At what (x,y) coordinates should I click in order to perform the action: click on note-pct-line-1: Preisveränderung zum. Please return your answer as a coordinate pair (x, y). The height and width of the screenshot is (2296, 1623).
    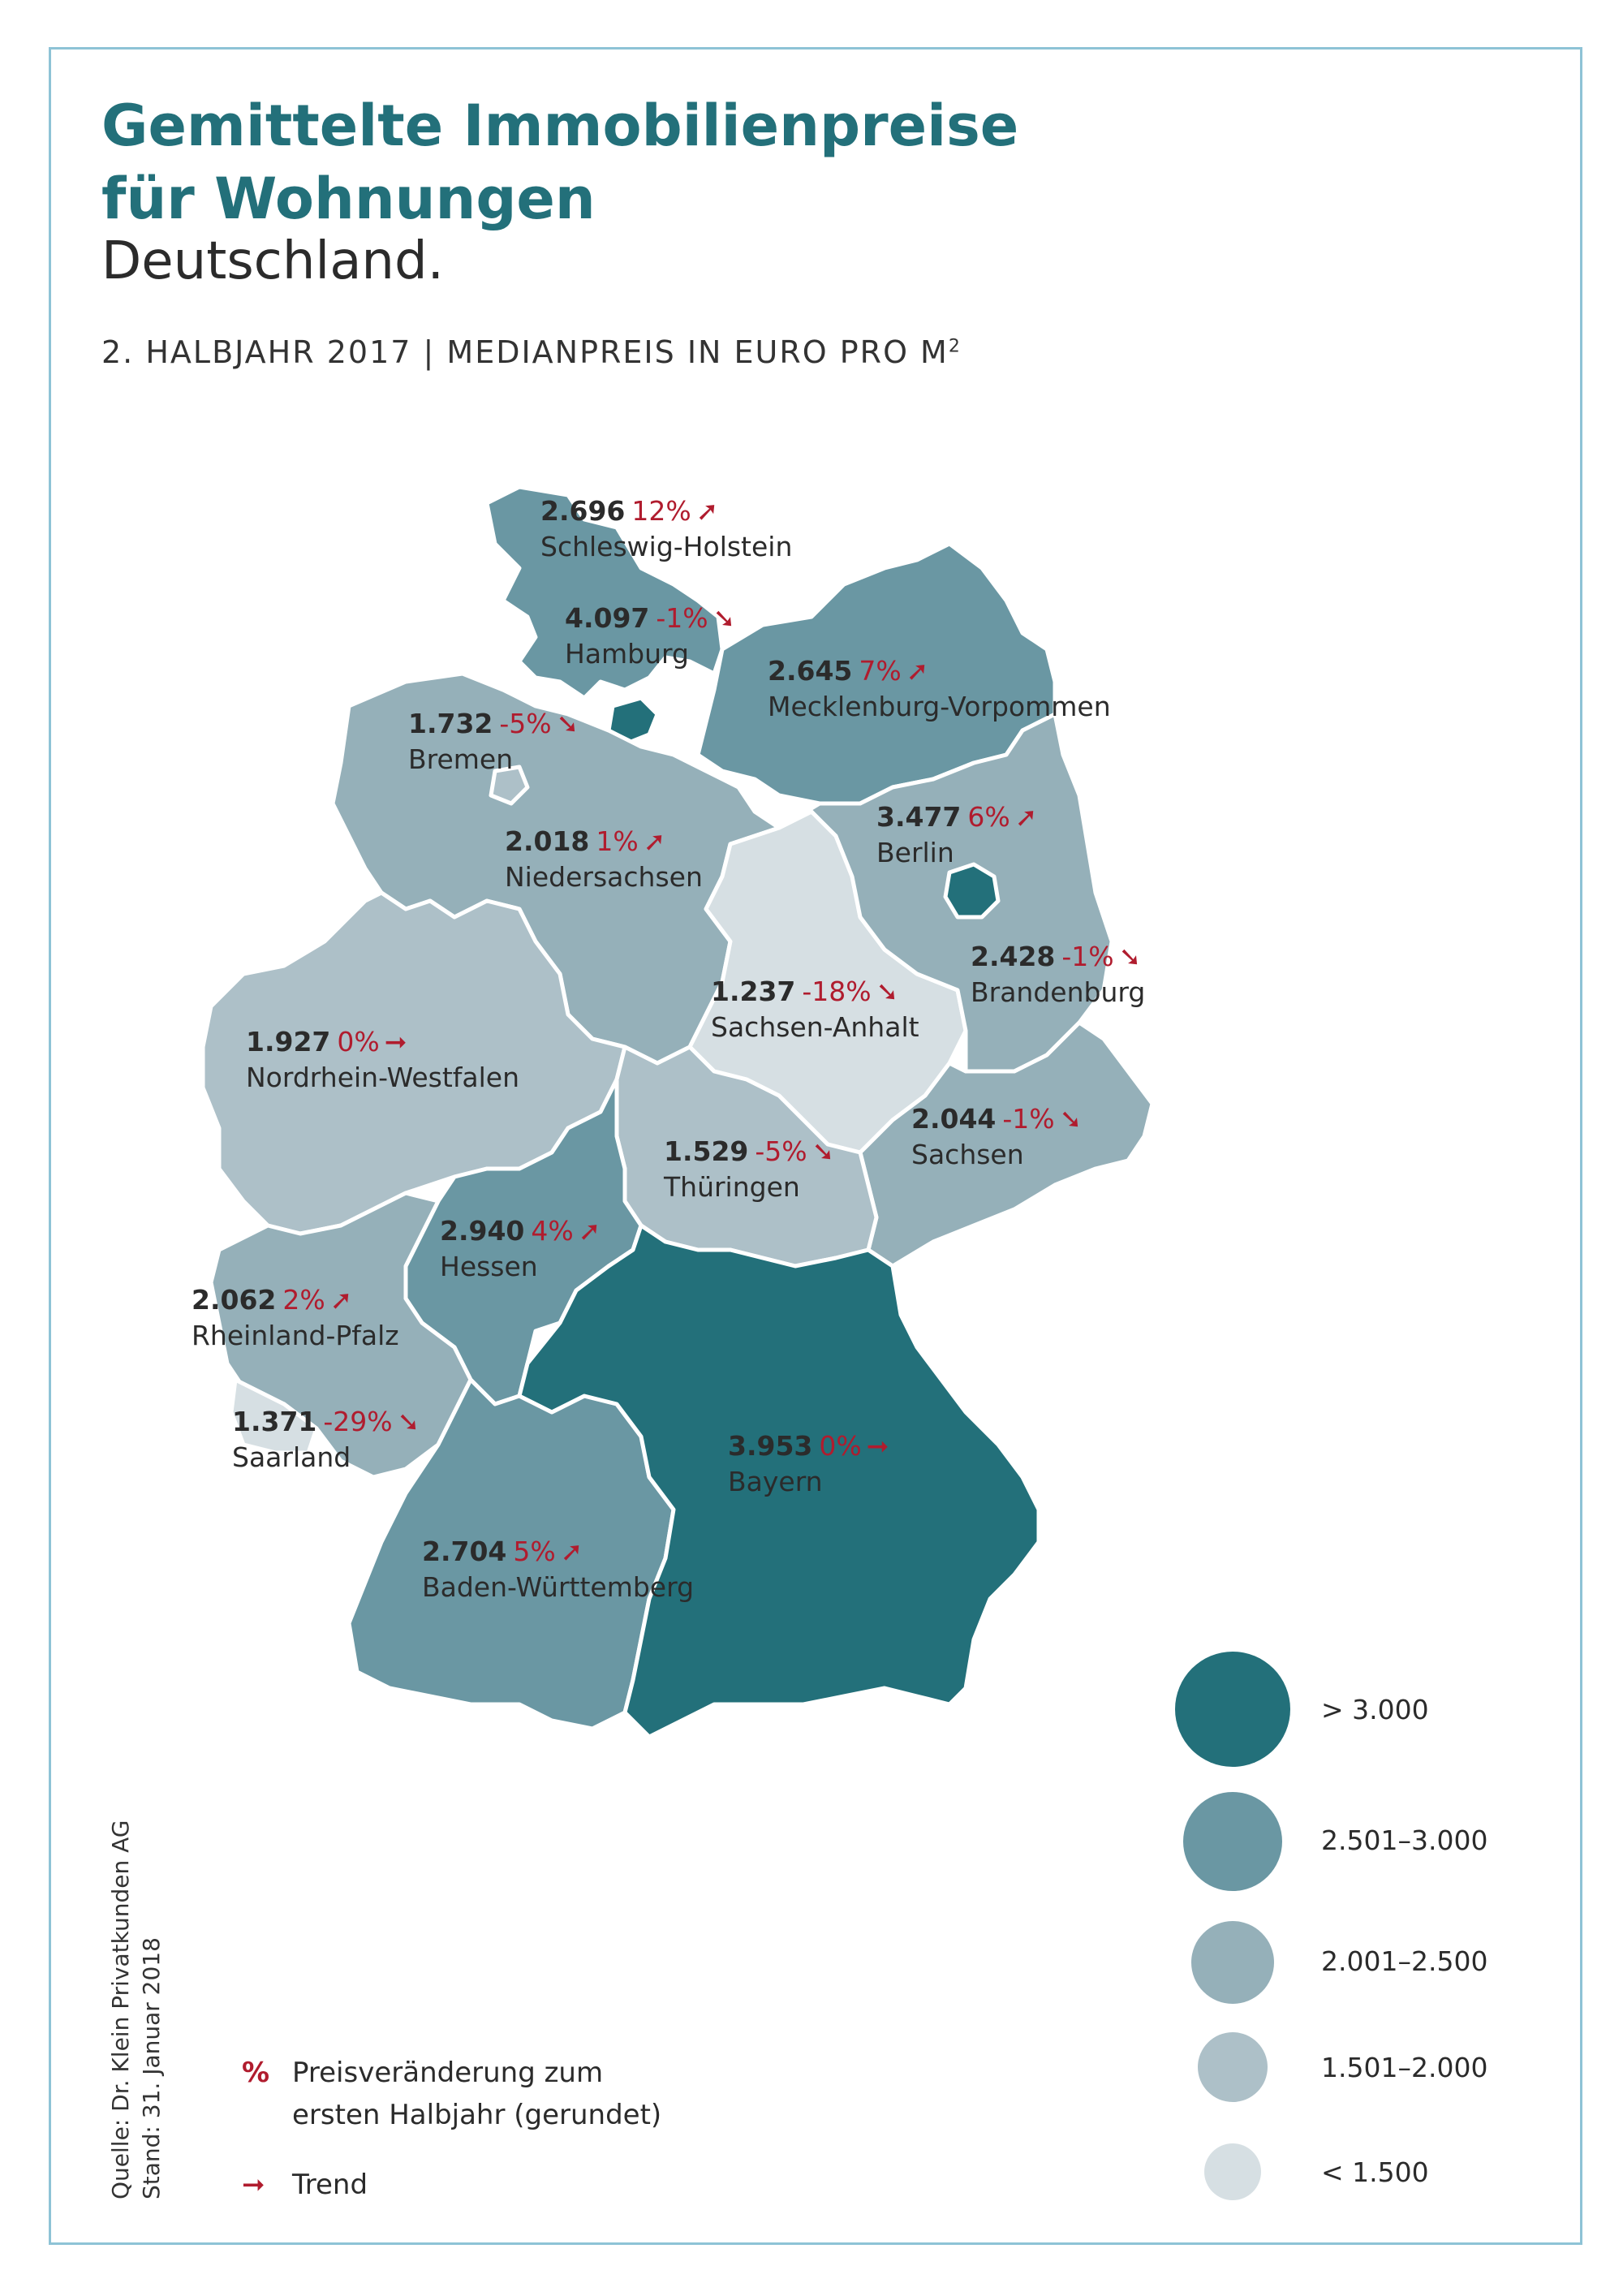
    Looking at the image, I should click on (448, 2073).